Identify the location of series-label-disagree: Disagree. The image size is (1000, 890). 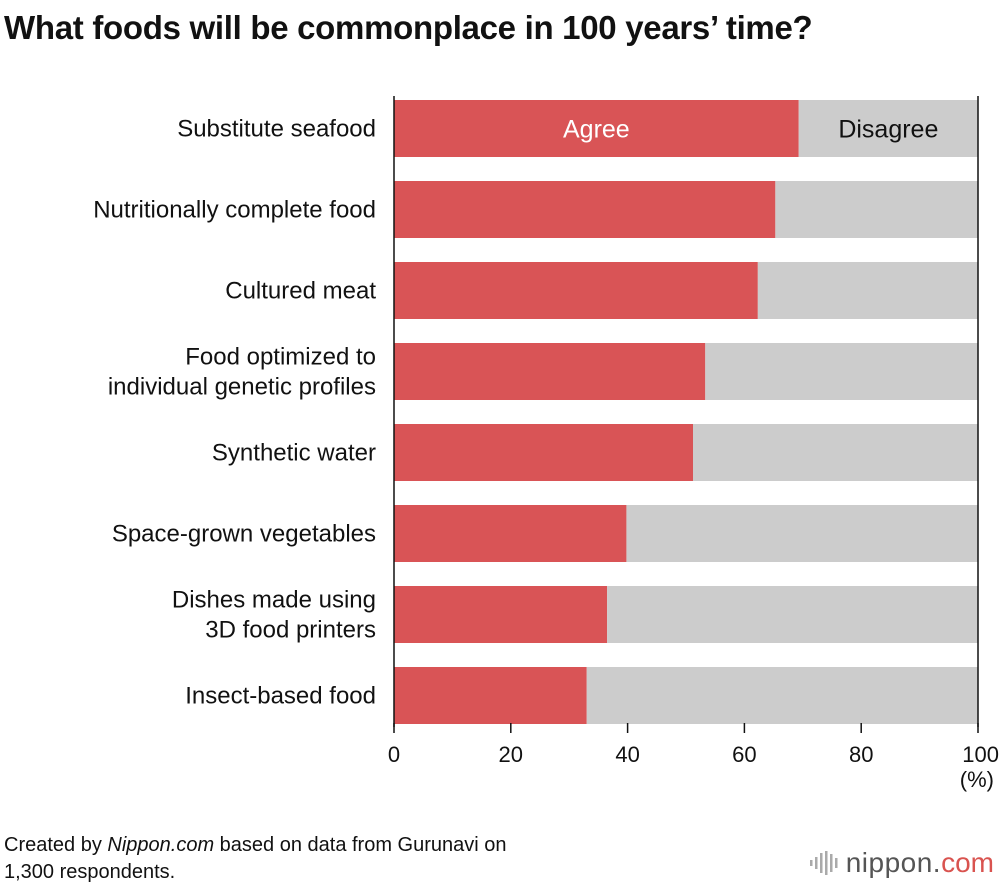
(888, 130).